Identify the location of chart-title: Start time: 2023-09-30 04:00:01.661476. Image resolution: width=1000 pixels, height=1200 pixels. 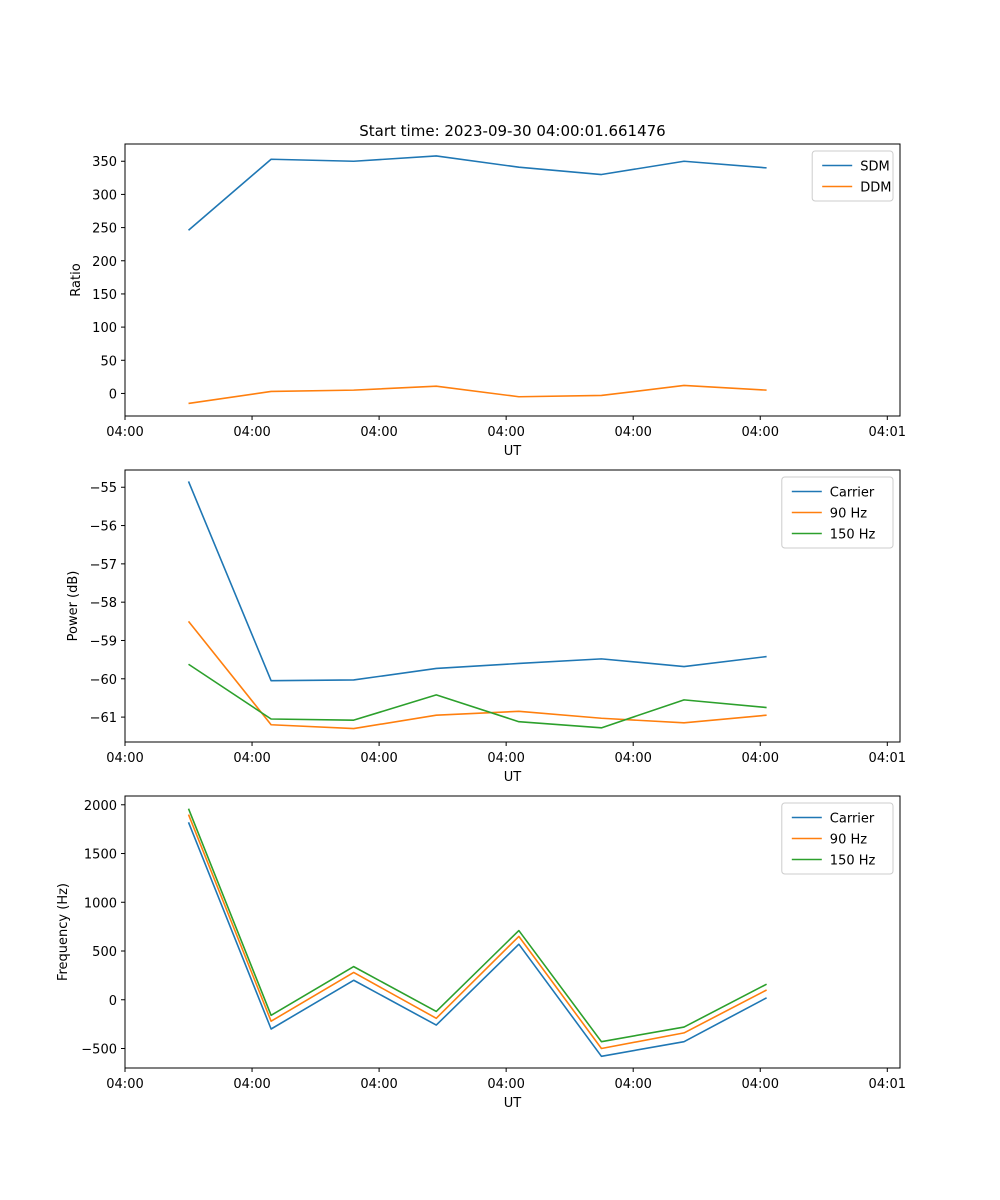
(512, 131).